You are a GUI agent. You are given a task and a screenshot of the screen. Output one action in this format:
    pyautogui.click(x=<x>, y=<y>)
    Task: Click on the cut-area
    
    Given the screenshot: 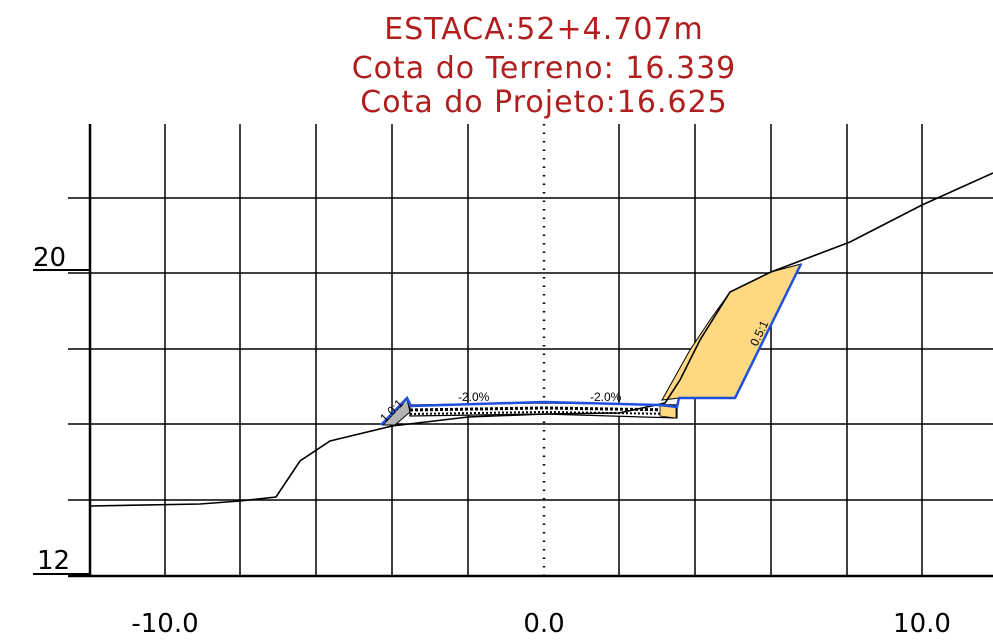 What is the action you would take?
    pyautogui.click(x=731, y=332)
    